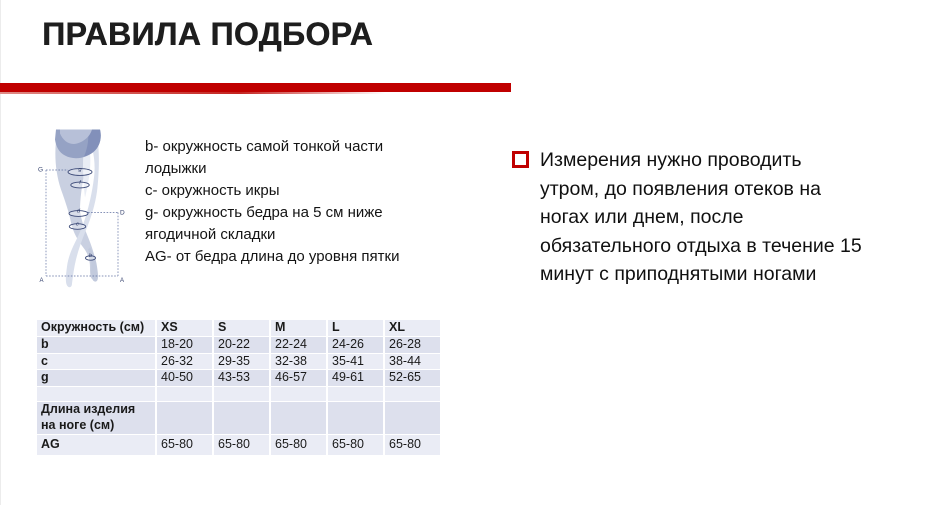  What do you see at coordinates (0, 252) in the screenshot?
I see `slide-left-edge` at bounding box center [0, 252].